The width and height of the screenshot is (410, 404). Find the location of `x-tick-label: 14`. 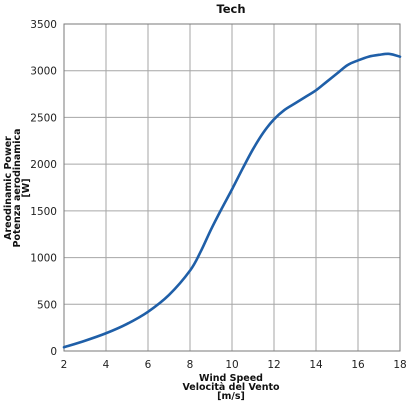

x-tick-label: 14 is located at coordinates (316, 365).